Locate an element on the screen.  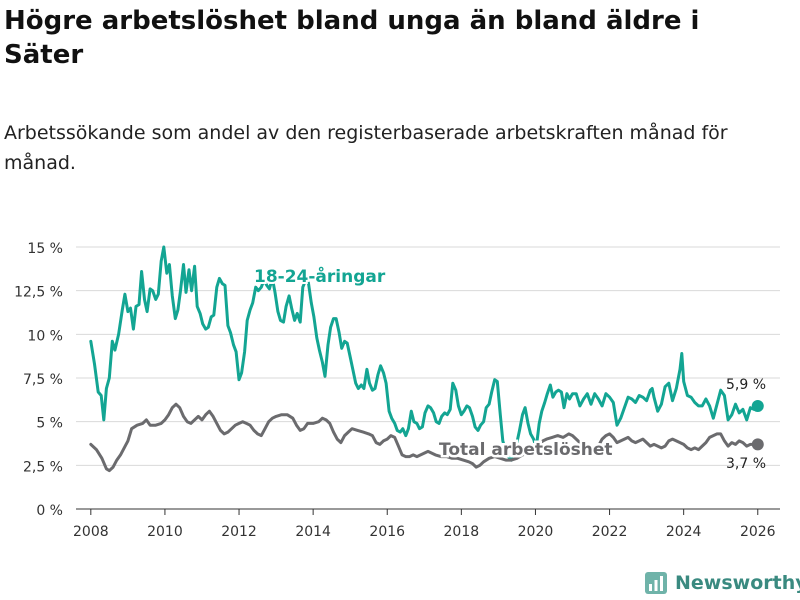
x-tick-label: 2018 is located at coordinates (462, 532).